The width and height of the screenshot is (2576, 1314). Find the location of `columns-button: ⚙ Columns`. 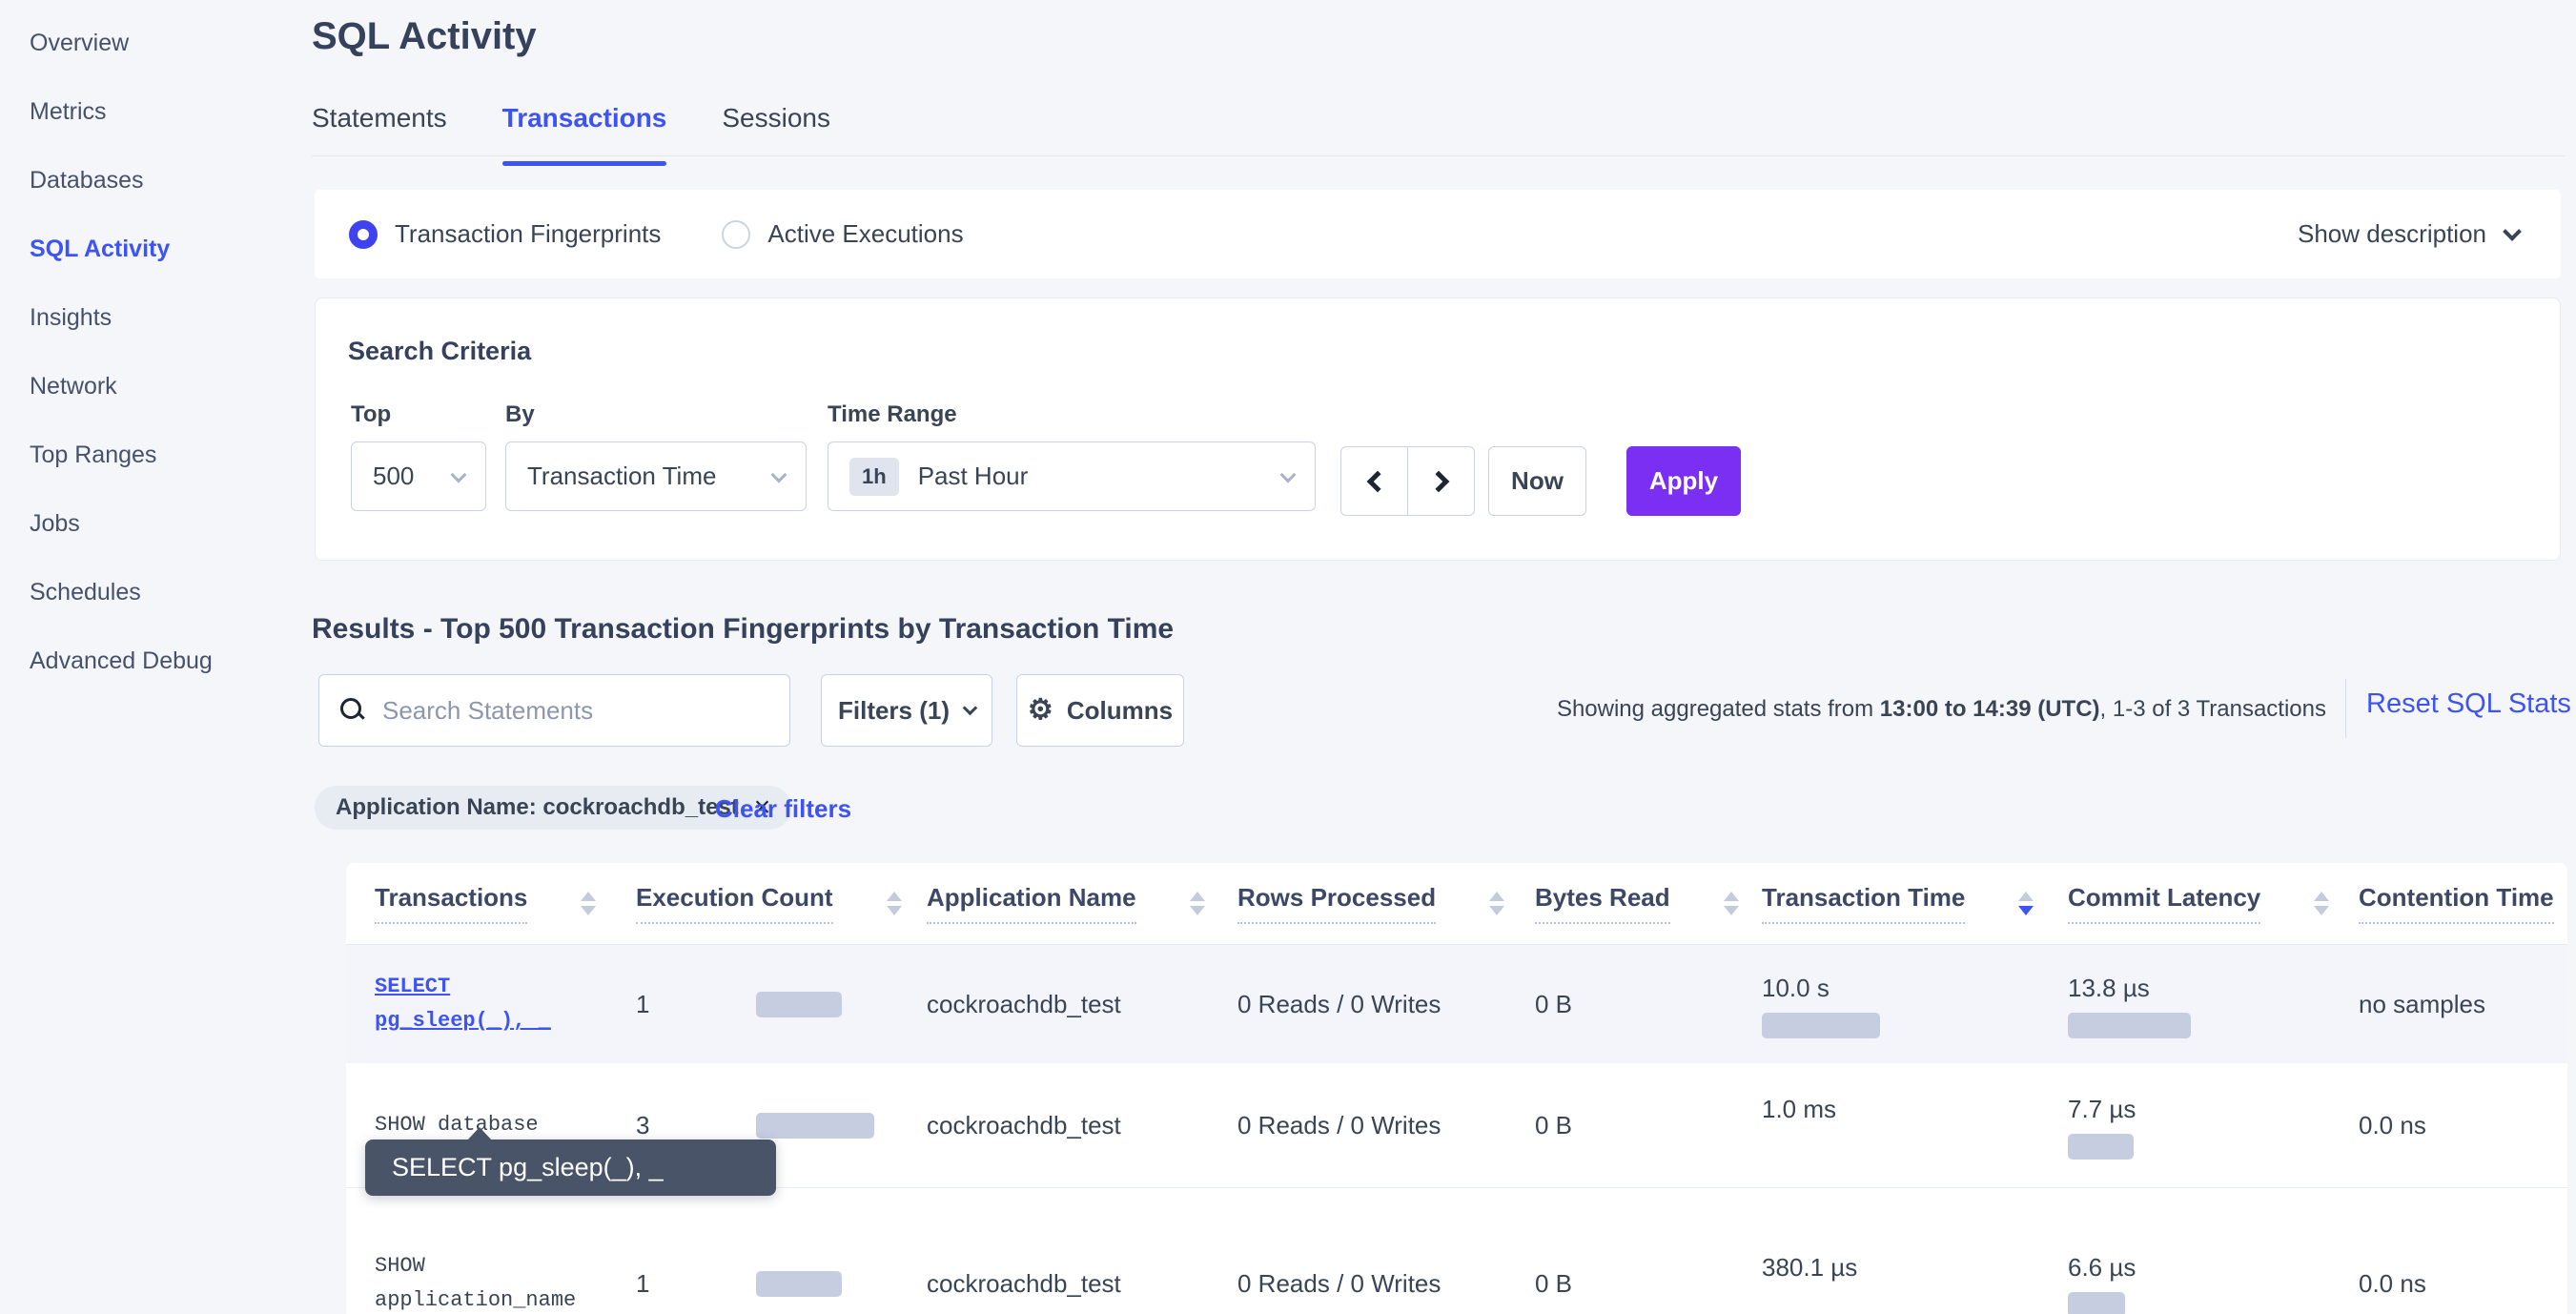

columns-button: ⚙ Columns is located at coordinates (1100, 710).